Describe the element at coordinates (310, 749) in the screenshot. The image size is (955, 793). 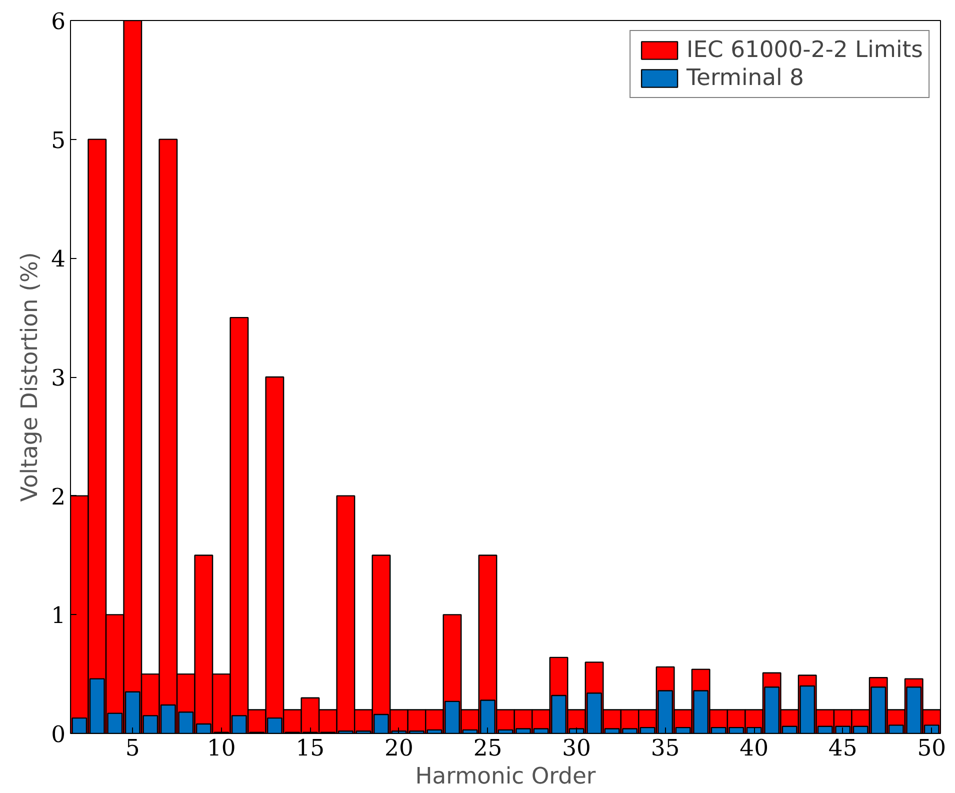
I see `x-tick-label: 15` at that location.